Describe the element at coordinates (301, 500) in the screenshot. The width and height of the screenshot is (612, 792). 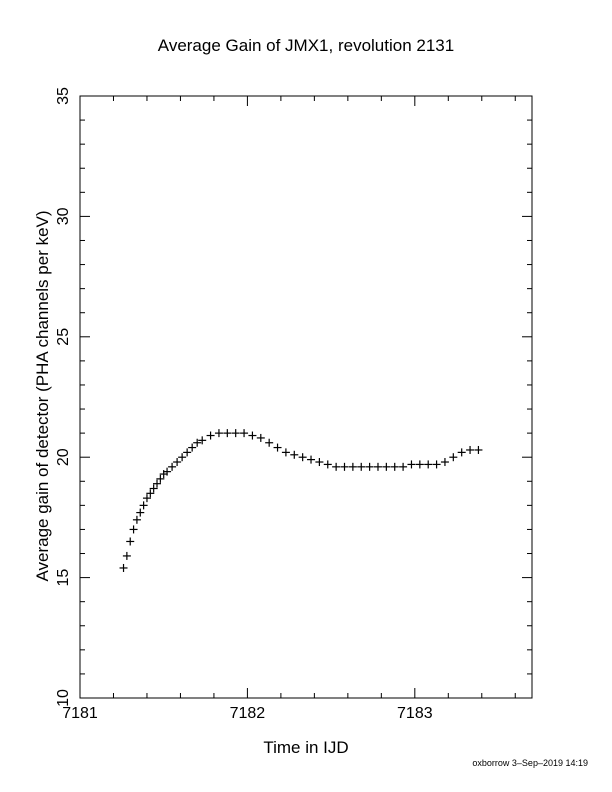
I see `data-points` at that location.